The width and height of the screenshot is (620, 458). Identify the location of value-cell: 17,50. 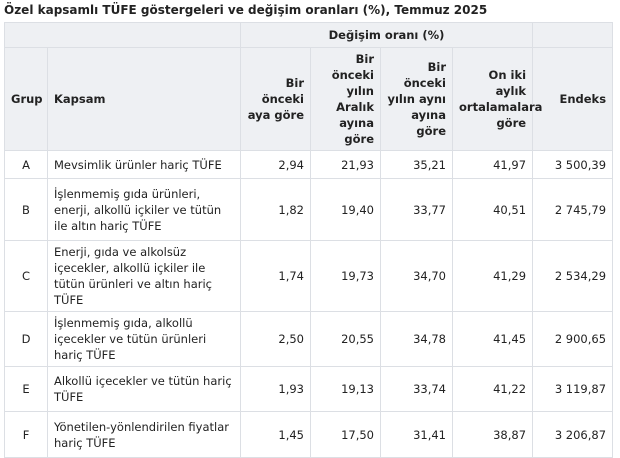
(345, 434).